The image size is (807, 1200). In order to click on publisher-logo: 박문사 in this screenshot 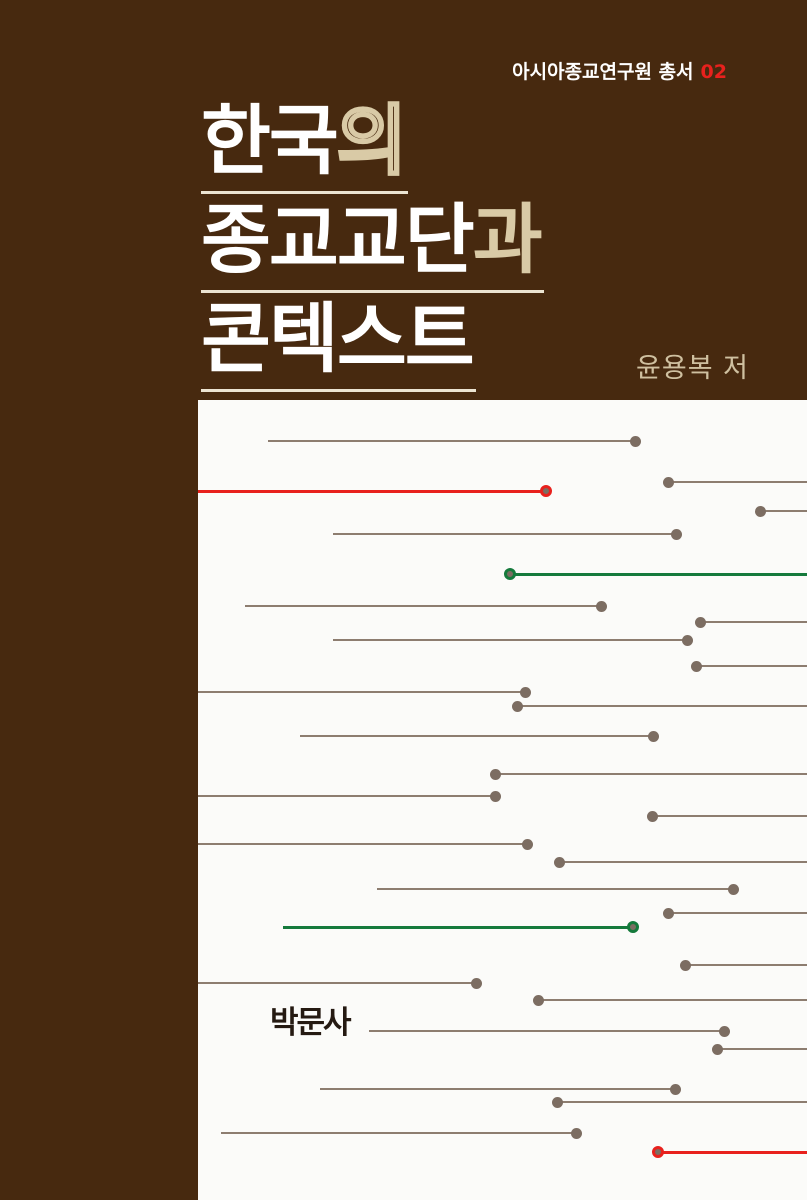, I will do `click(311, 1023)`.